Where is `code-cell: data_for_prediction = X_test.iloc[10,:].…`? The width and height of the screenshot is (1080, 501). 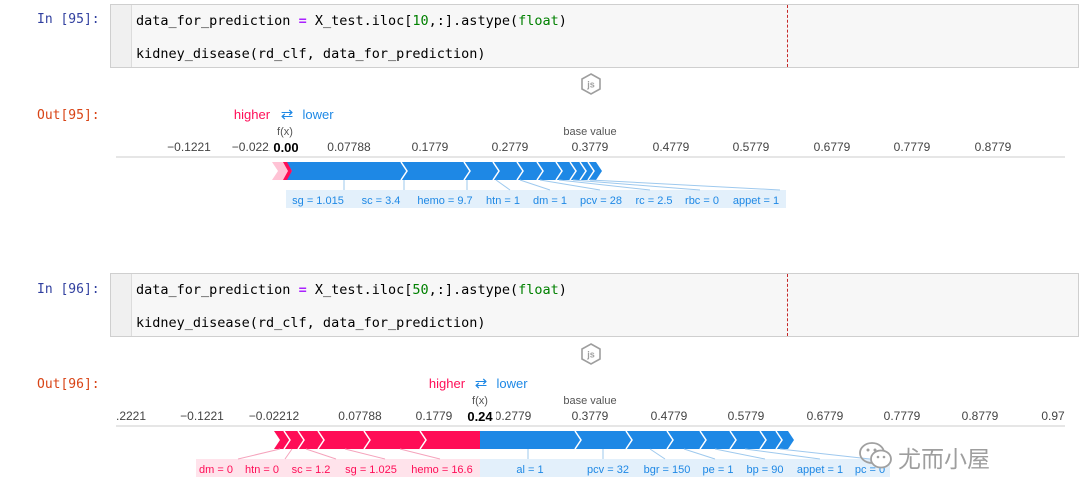 code-cell: data_for_prediction = X_test.iloc[10,:].… is located at coordinates (594, 36).